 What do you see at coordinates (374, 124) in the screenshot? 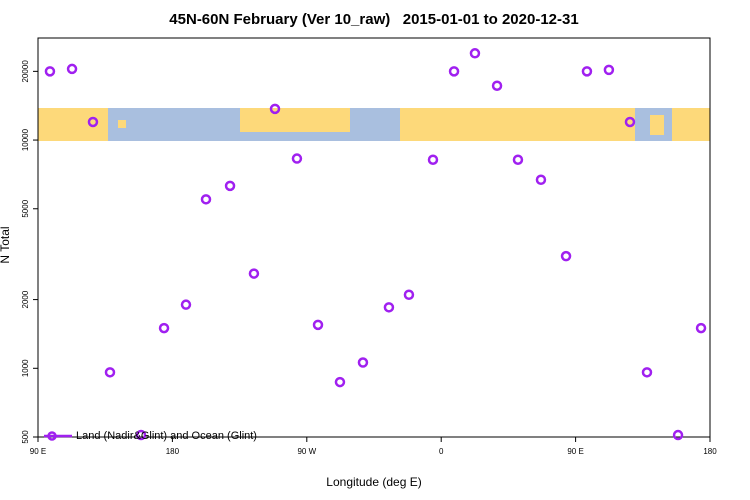
I see `map-strip` at bounding box center [374, 124].